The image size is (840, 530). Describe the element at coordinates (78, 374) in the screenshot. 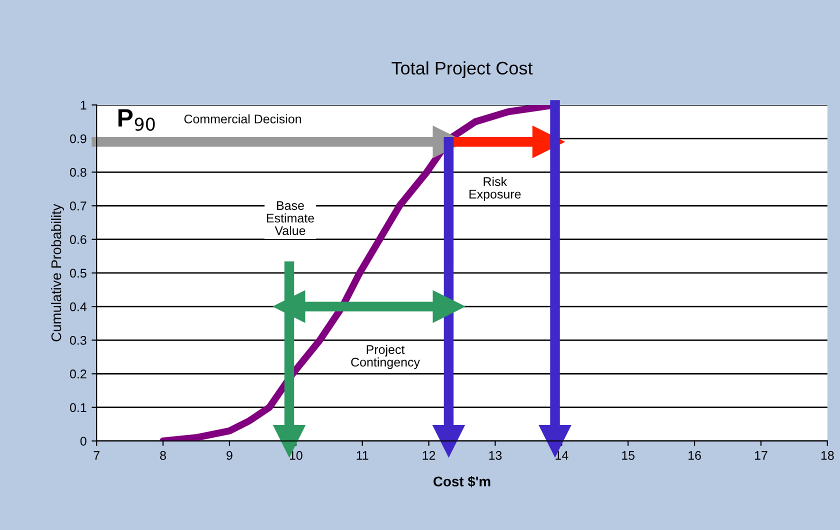

I see `y-tick-label: 0.2` at that location.